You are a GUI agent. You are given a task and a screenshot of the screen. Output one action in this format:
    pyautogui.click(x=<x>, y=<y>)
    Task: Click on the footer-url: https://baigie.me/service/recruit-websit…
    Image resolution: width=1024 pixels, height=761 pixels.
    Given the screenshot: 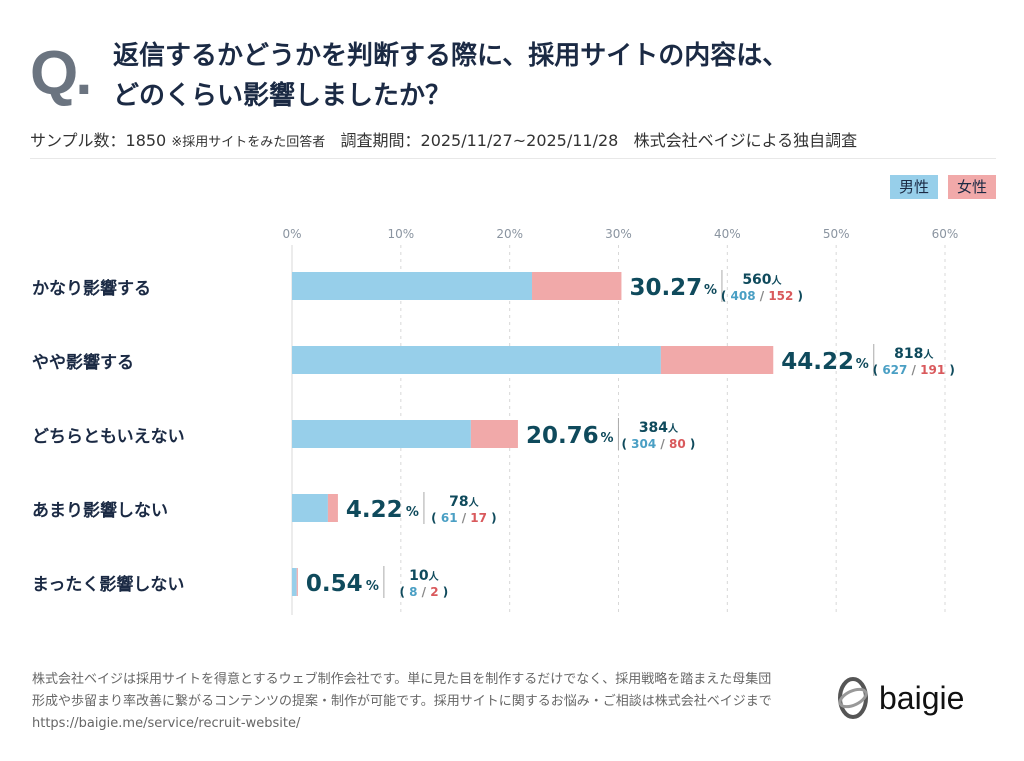 What is the action you would take?
    pyautogui.click(x=166, y=723)
    